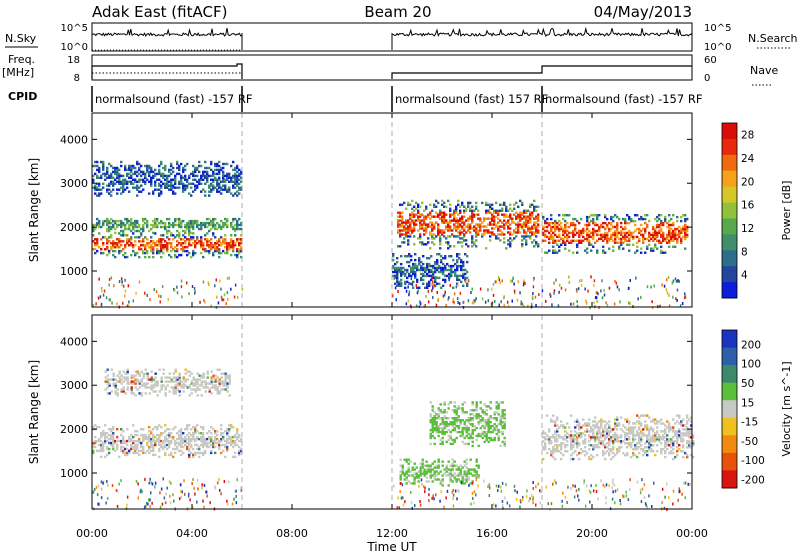 The width and height of the screenshot is (800, 558). I want to click on time-axis-label: Time UT, so click(391, 547).